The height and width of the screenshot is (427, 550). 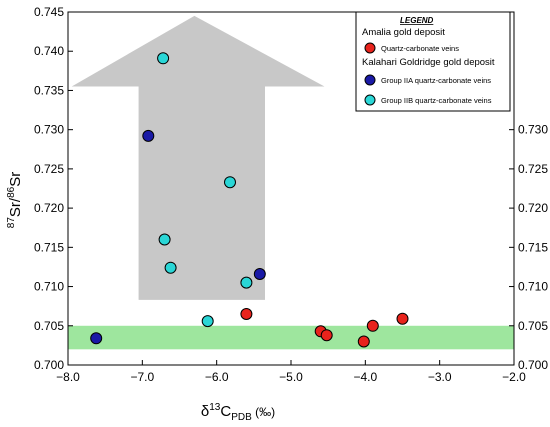 What do you see at coordinates (217, 377) in the screenshot?
I see `x-tick-label-2: −6.0` at bounding box center [217, 377].